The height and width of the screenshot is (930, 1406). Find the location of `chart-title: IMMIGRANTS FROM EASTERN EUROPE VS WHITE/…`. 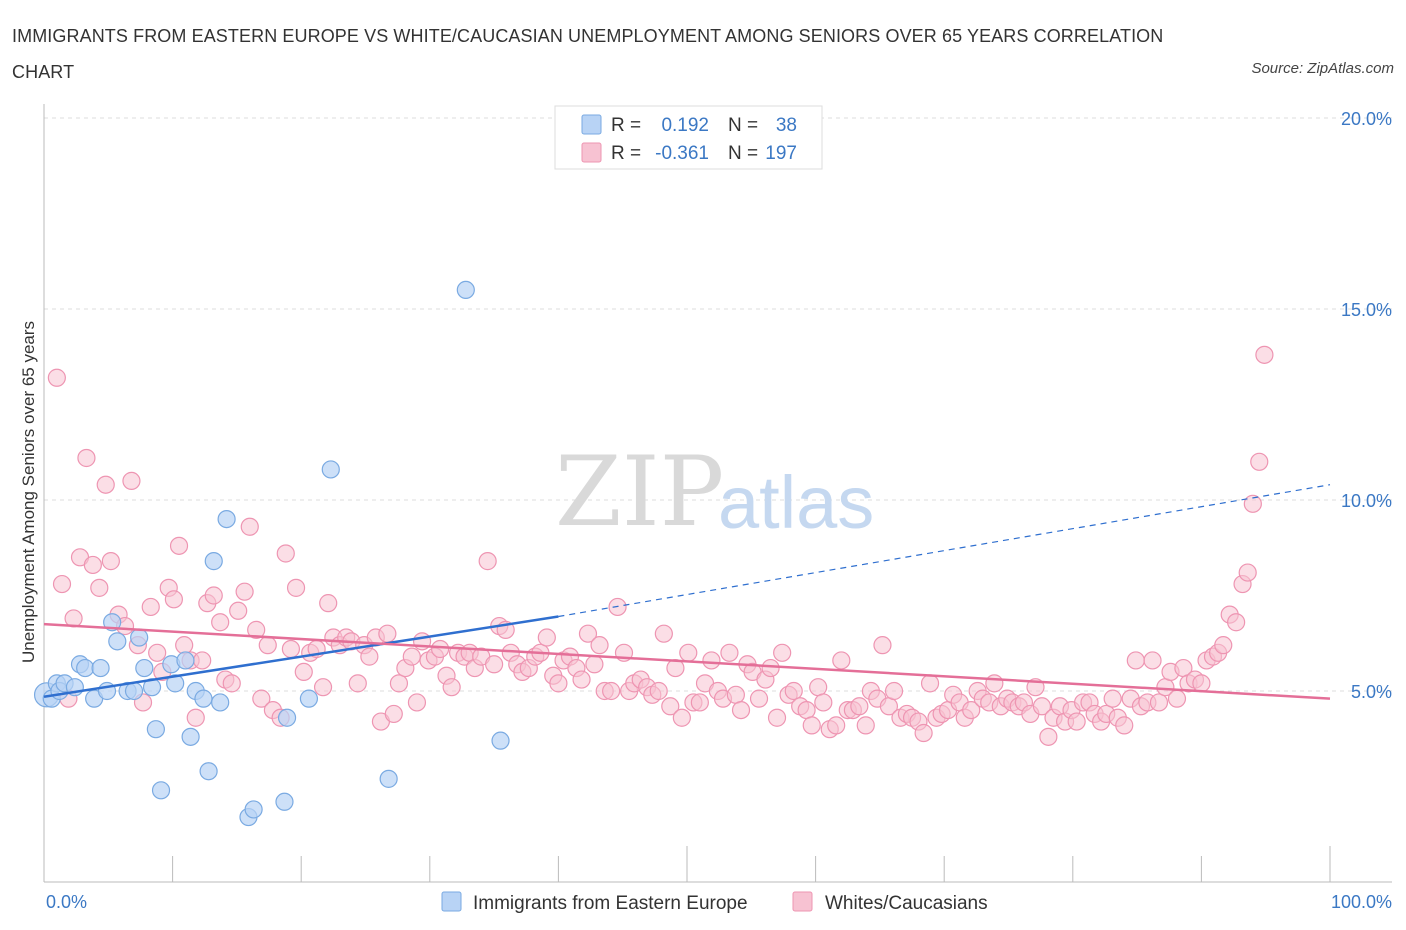

chart-title: IMMIGRANTS FROM EASTERN EUROPE VS WHITE/… is located at coordinates (588, 54).